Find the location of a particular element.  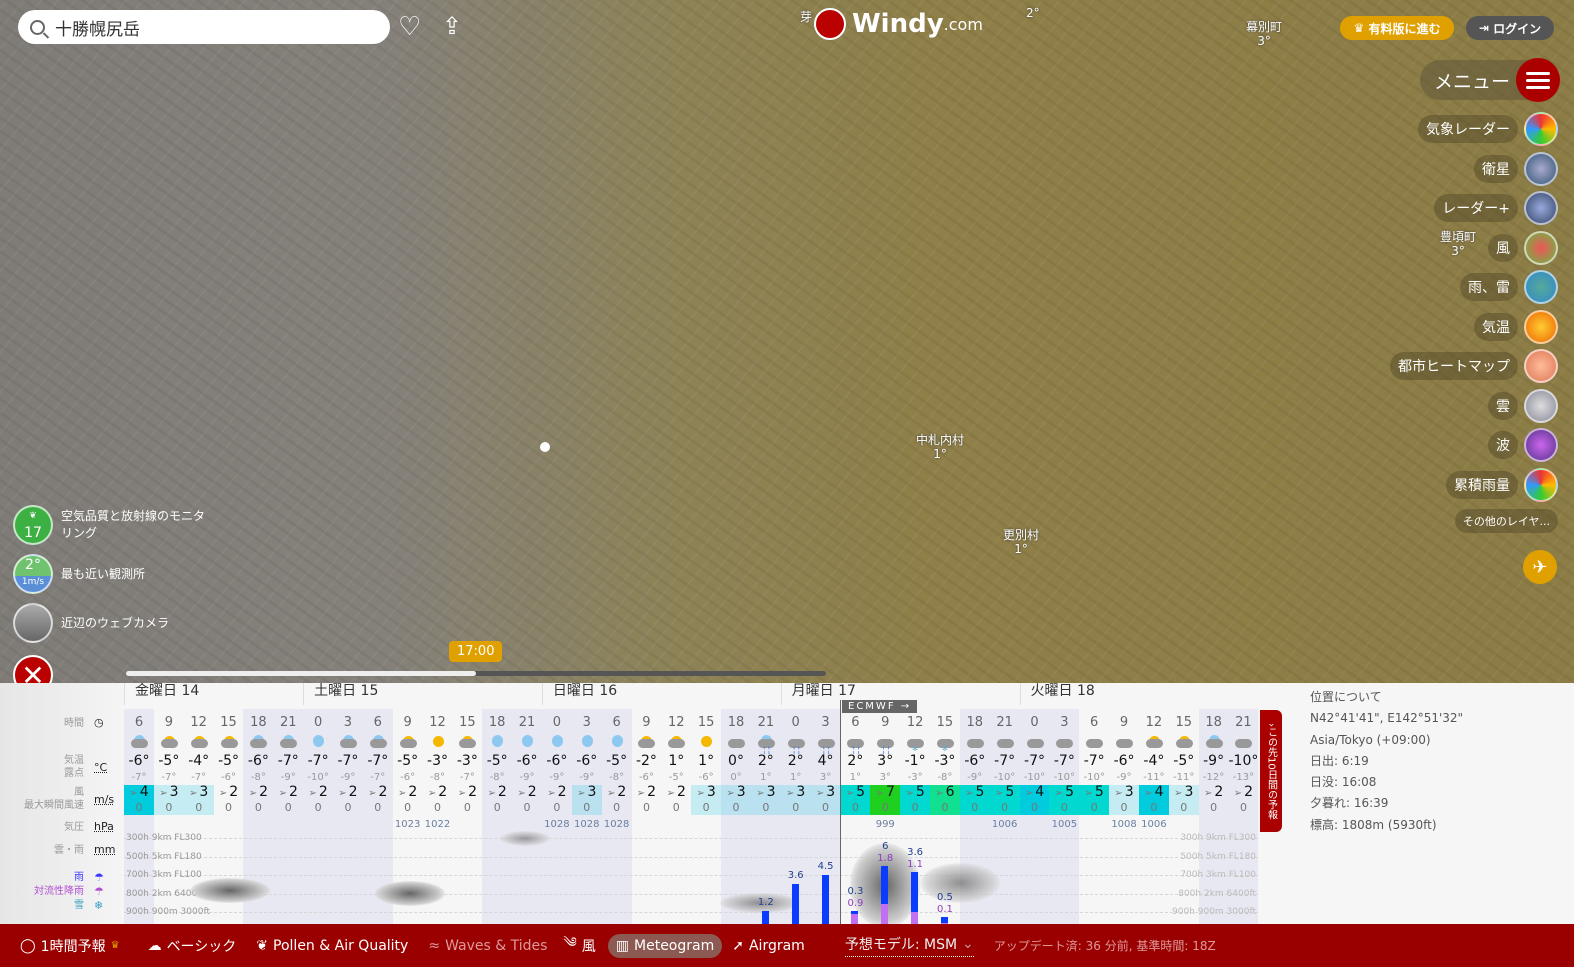

pollen-button: ❦ Pollen & Air Quality is located at coordinates (332, 945).